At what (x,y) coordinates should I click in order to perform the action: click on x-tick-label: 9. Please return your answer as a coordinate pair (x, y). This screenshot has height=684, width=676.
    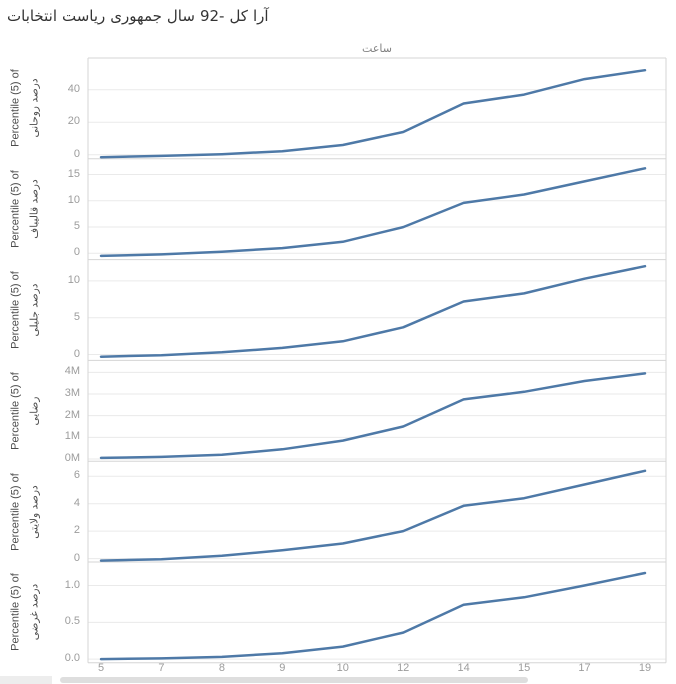
    Looking at the image, I should click on (282, 668).